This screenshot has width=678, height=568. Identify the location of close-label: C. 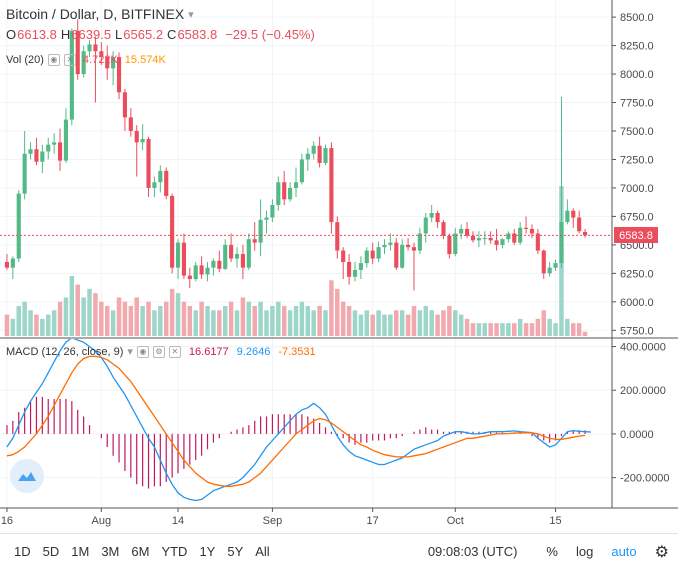
(172, 34).